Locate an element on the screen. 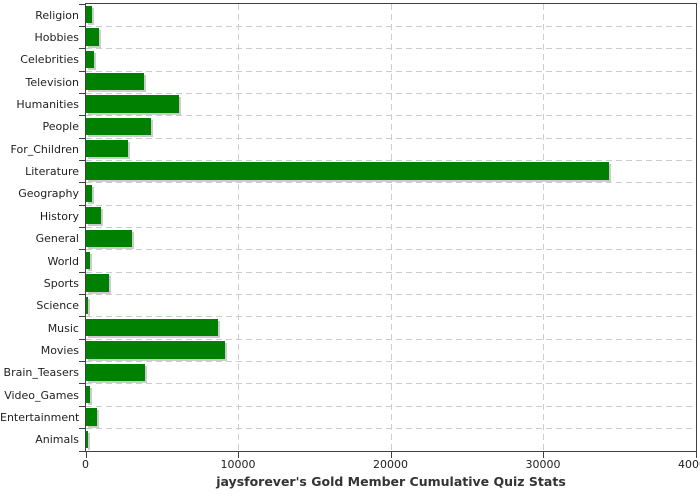 This screenshot has height=500, width=700. x-axis-tick-label: 40000 is located at coordinates (689, 464).